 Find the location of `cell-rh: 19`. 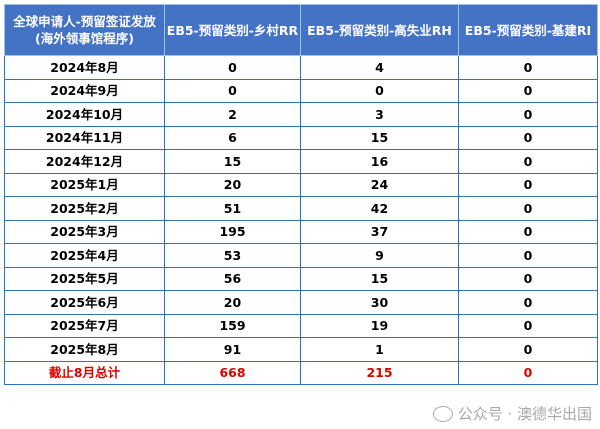

cell-rh: 19 is located at coordinates (379, 325).